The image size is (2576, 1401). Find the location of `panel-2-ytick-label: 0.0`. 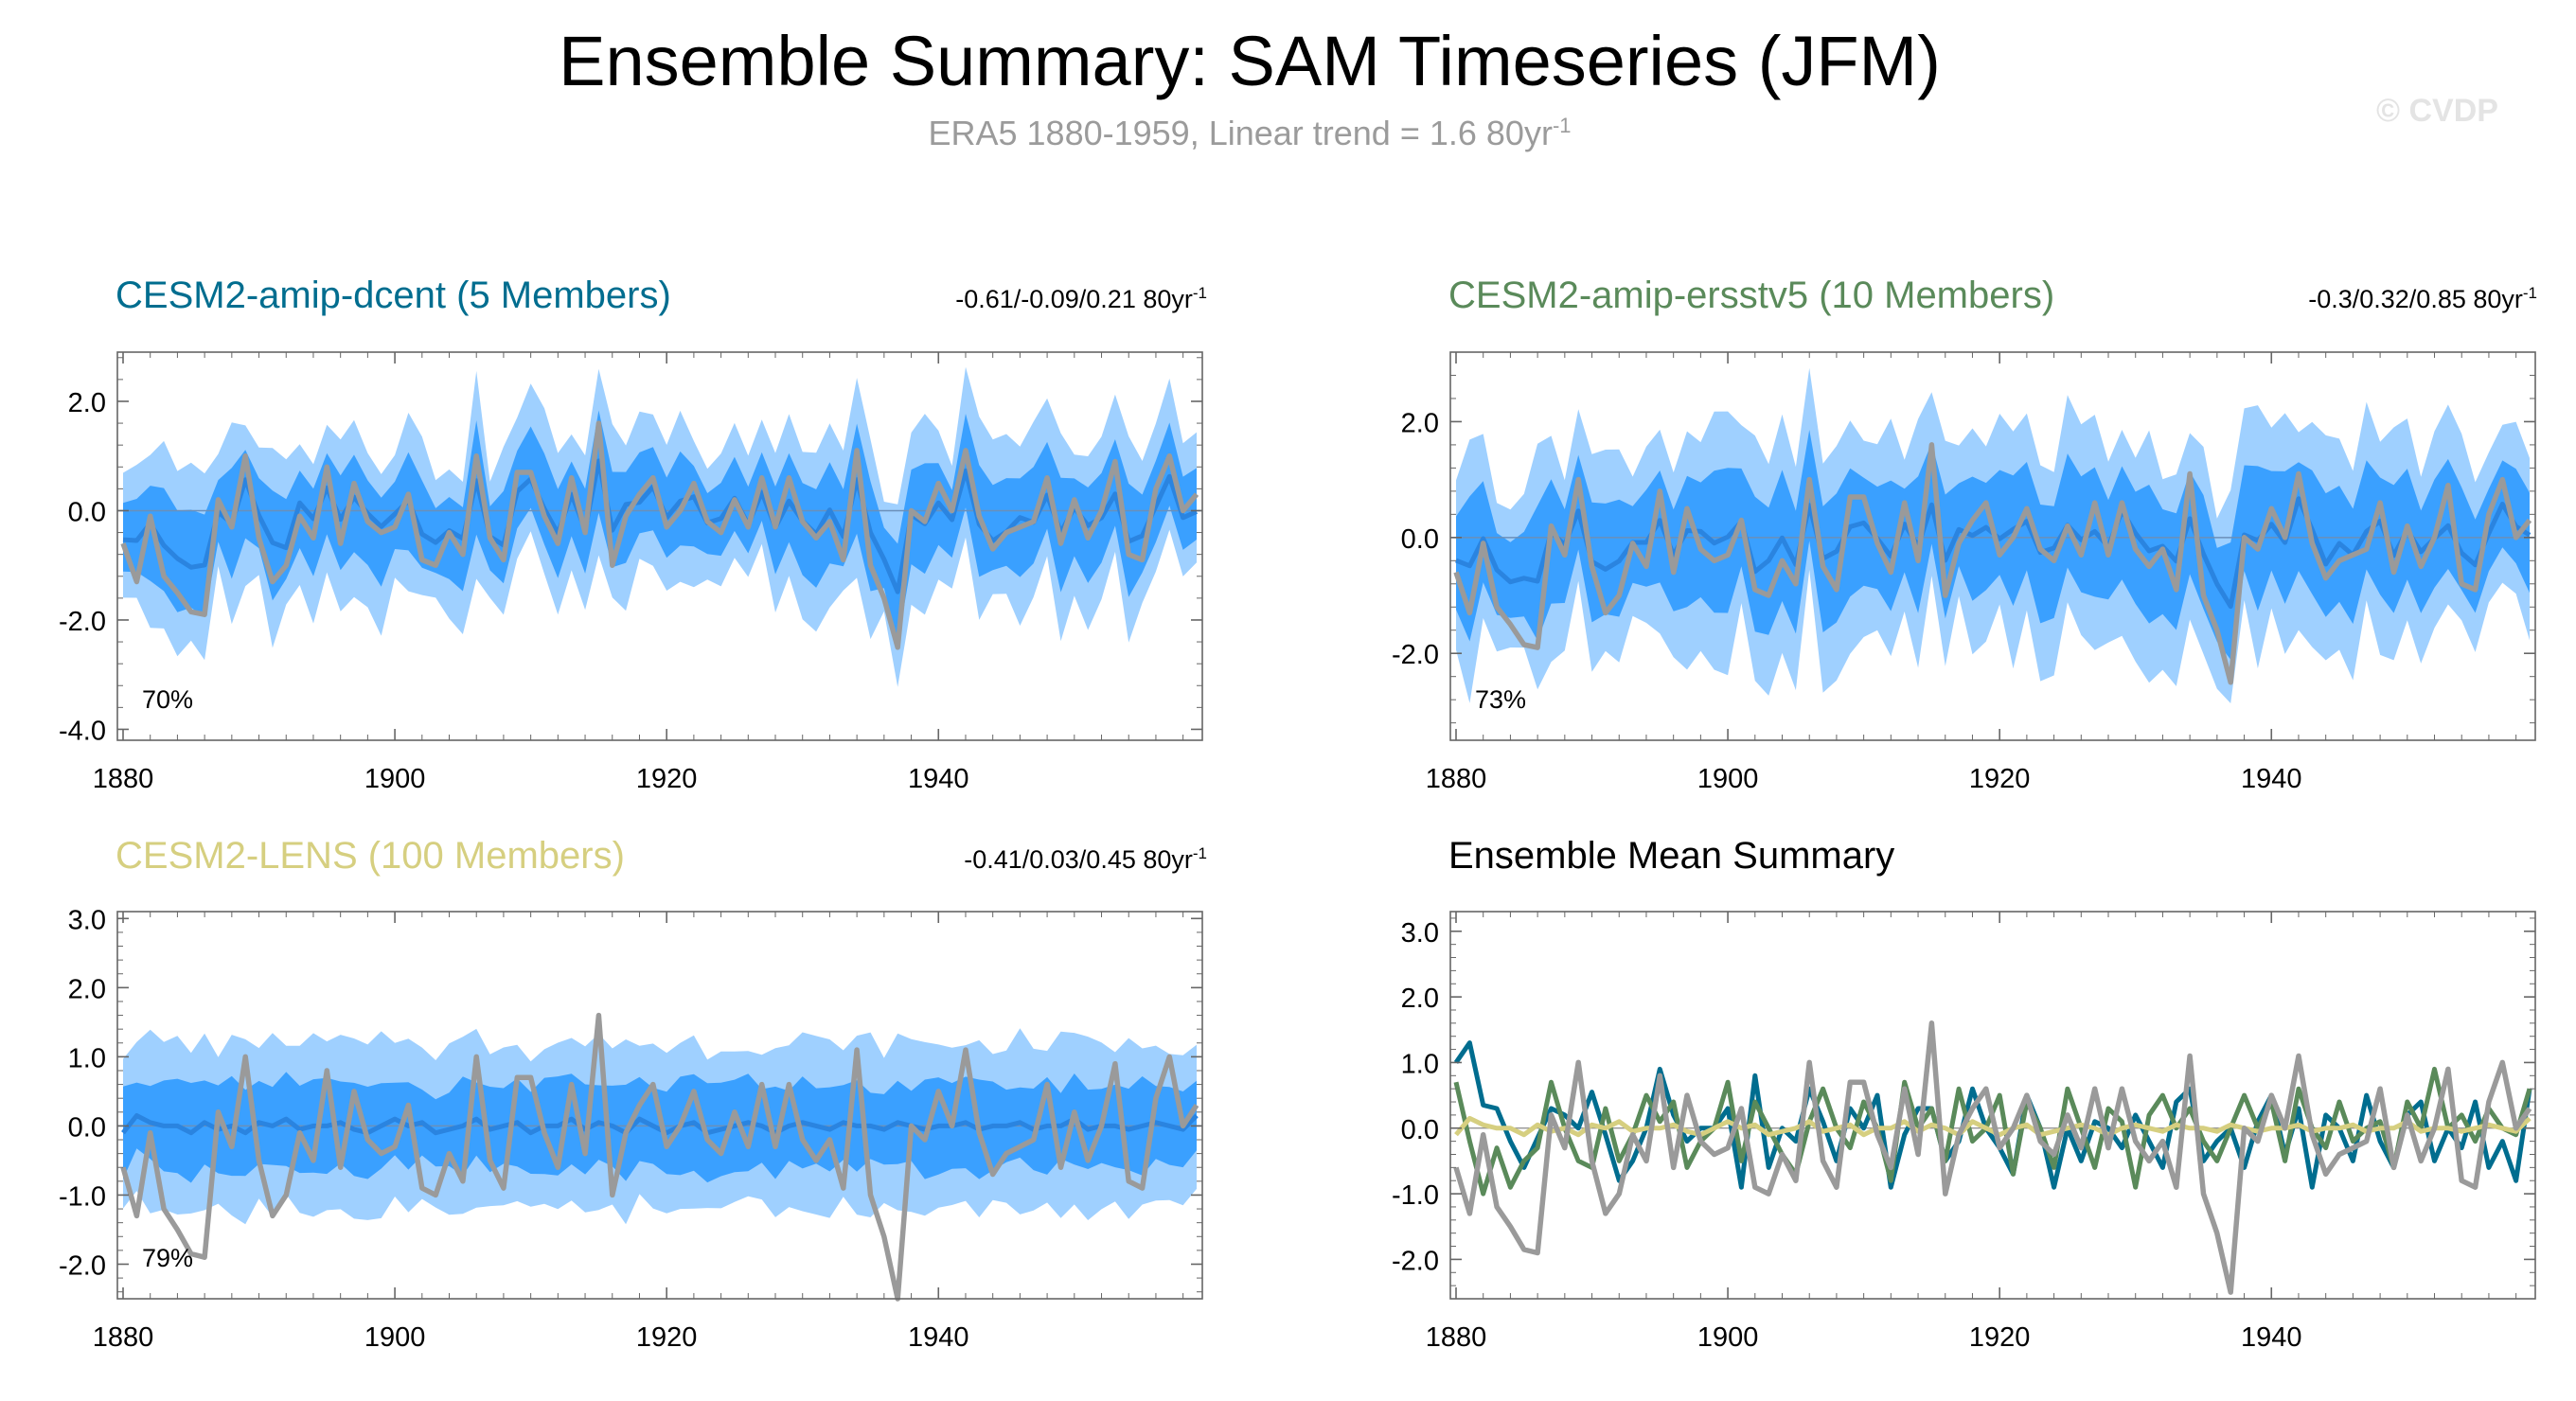

panel-2-ytick-label: 0.0 is located at coordinates (1420, 539).